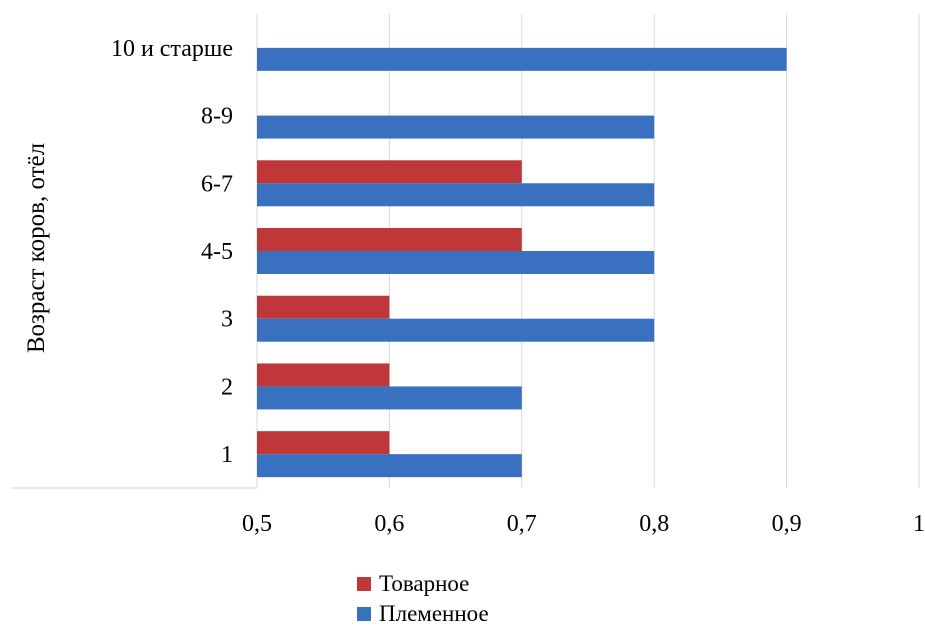 This screenshot has height=634, width=925. I want to click on category-label: 6-7, so click(217, 184).